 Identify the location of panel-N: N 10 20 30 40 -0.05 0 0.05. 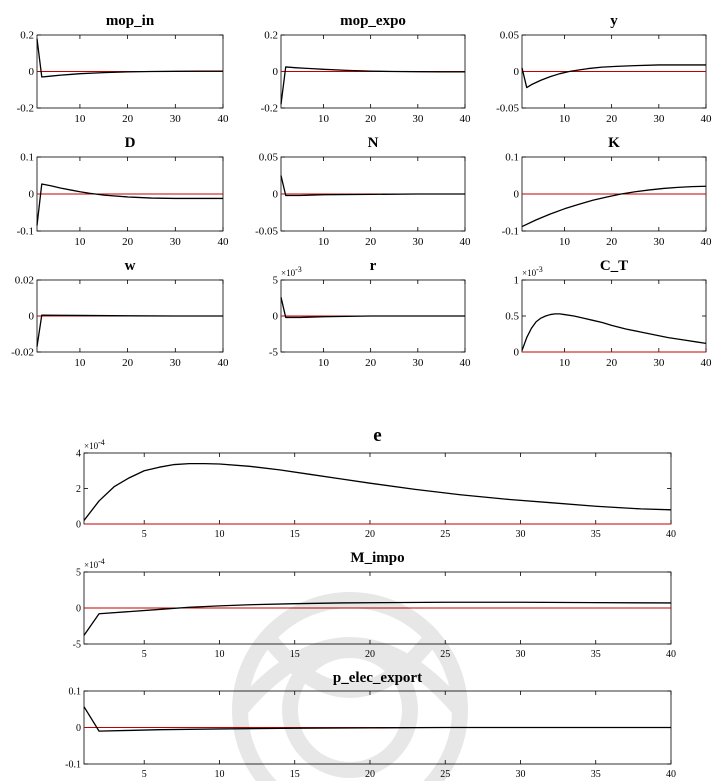
(363, 191).